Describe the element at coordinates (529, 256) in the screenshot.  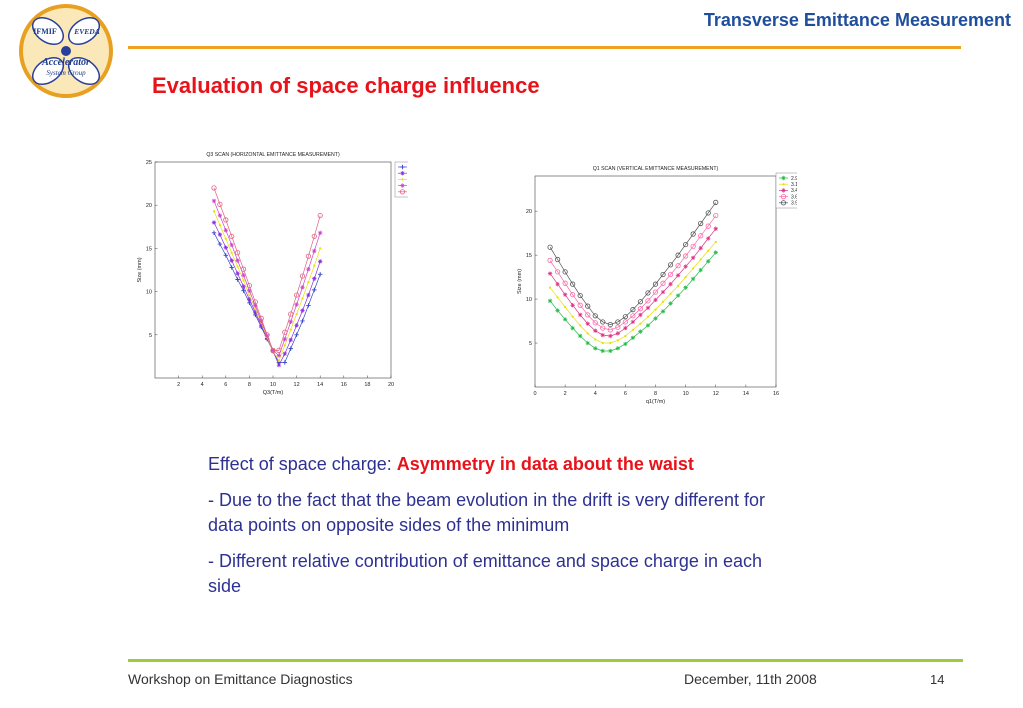
I see `q1-y-tick-label: 15` at that location.